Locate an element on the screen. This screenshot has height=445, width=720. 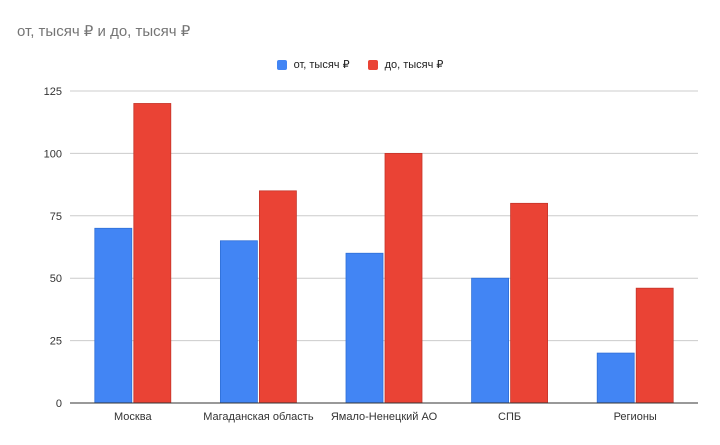
x-tick-label-0: Москва is located at coordinates (133, 417).